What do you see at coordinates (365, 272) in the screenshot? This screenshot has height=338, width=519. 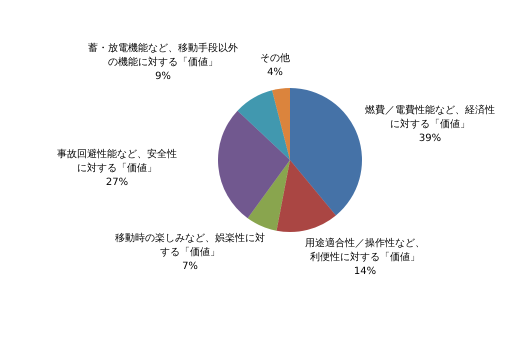 I see `data-label: 14%` at bounding box center [365, 272].